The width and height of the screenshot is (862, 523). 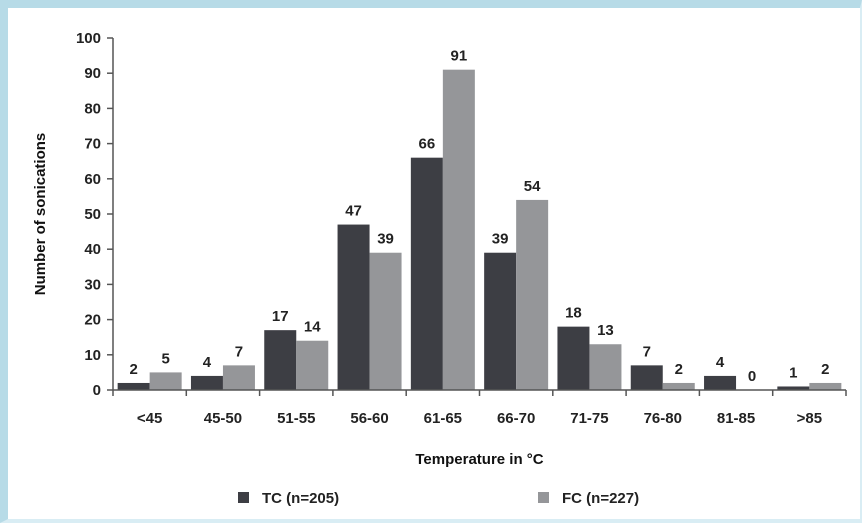 What do you see at coordinates (516, 418) in the screenshot?
I see `x-tick-label: 66-70` at bounding box center [516, 418].